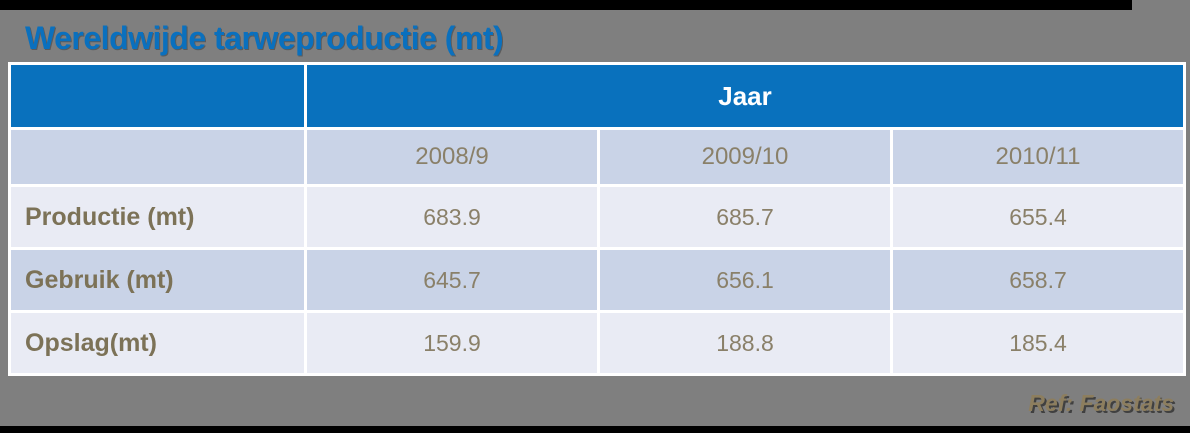 The width and height of the screenshot is (1190, 433). What do you see at coordinates (157, 343) in the screenshot?
I see `row-label-opslag: Opslag(mt)` at bounding box center [157, 343].